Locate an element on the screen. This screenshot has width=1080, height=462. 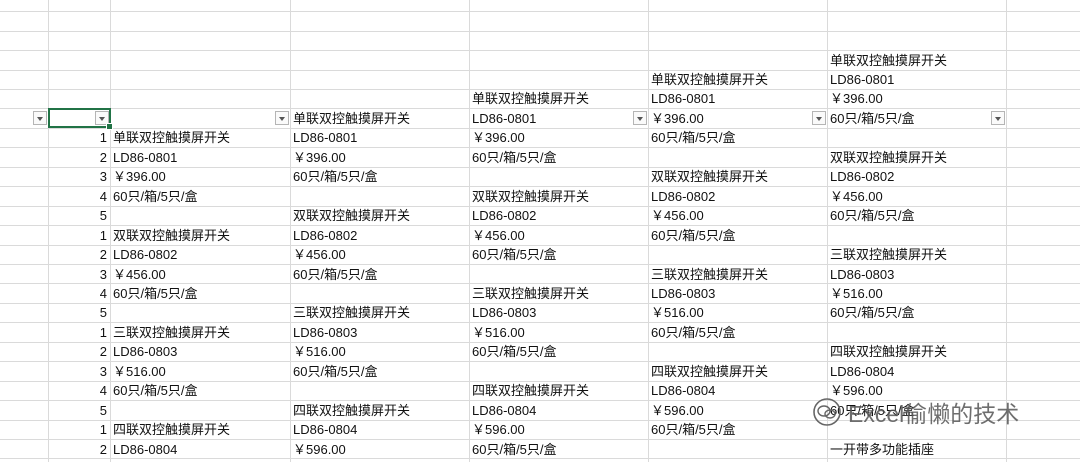
row-number: 4 is located at coordinates (103, 293).